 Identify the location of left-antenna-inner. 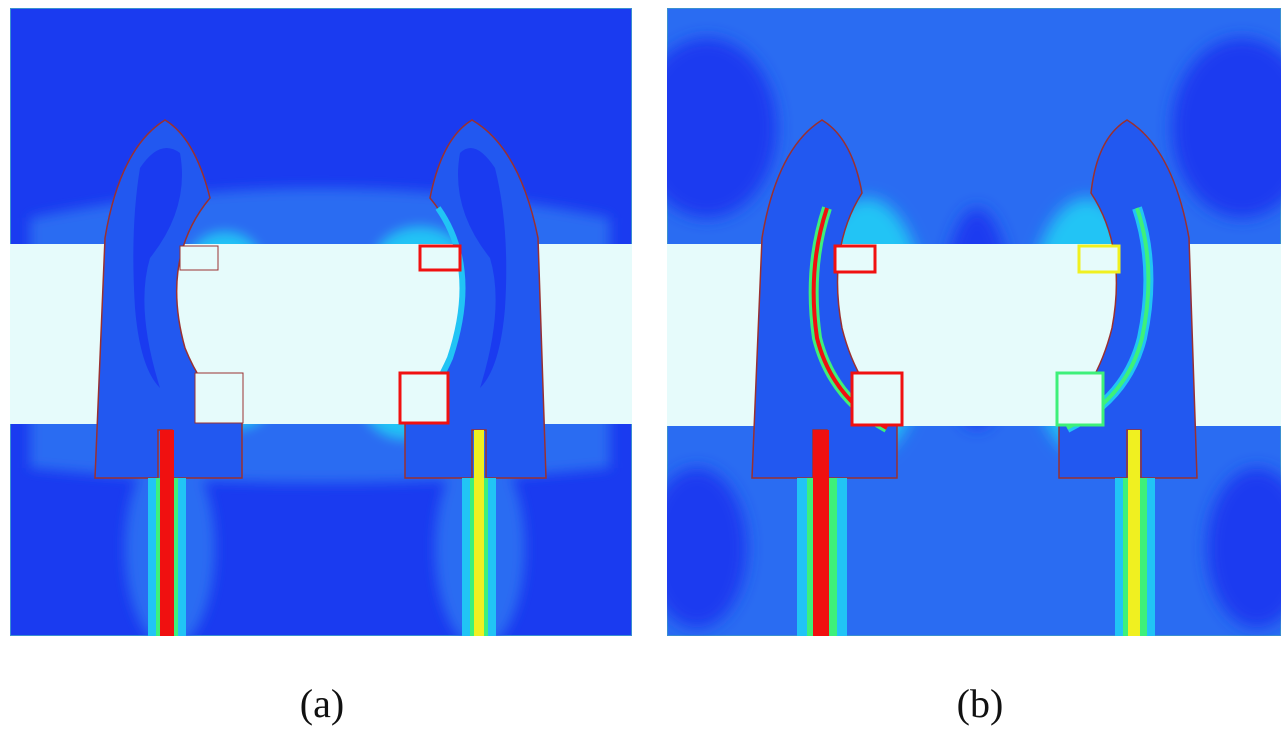
(157, 268).